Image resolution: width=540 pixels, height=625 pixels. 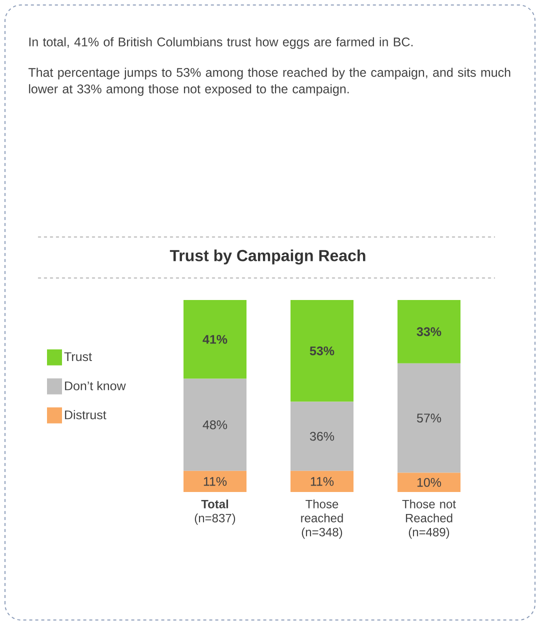 I want to click on legend-label: Trust, so click(x=78, y=357).